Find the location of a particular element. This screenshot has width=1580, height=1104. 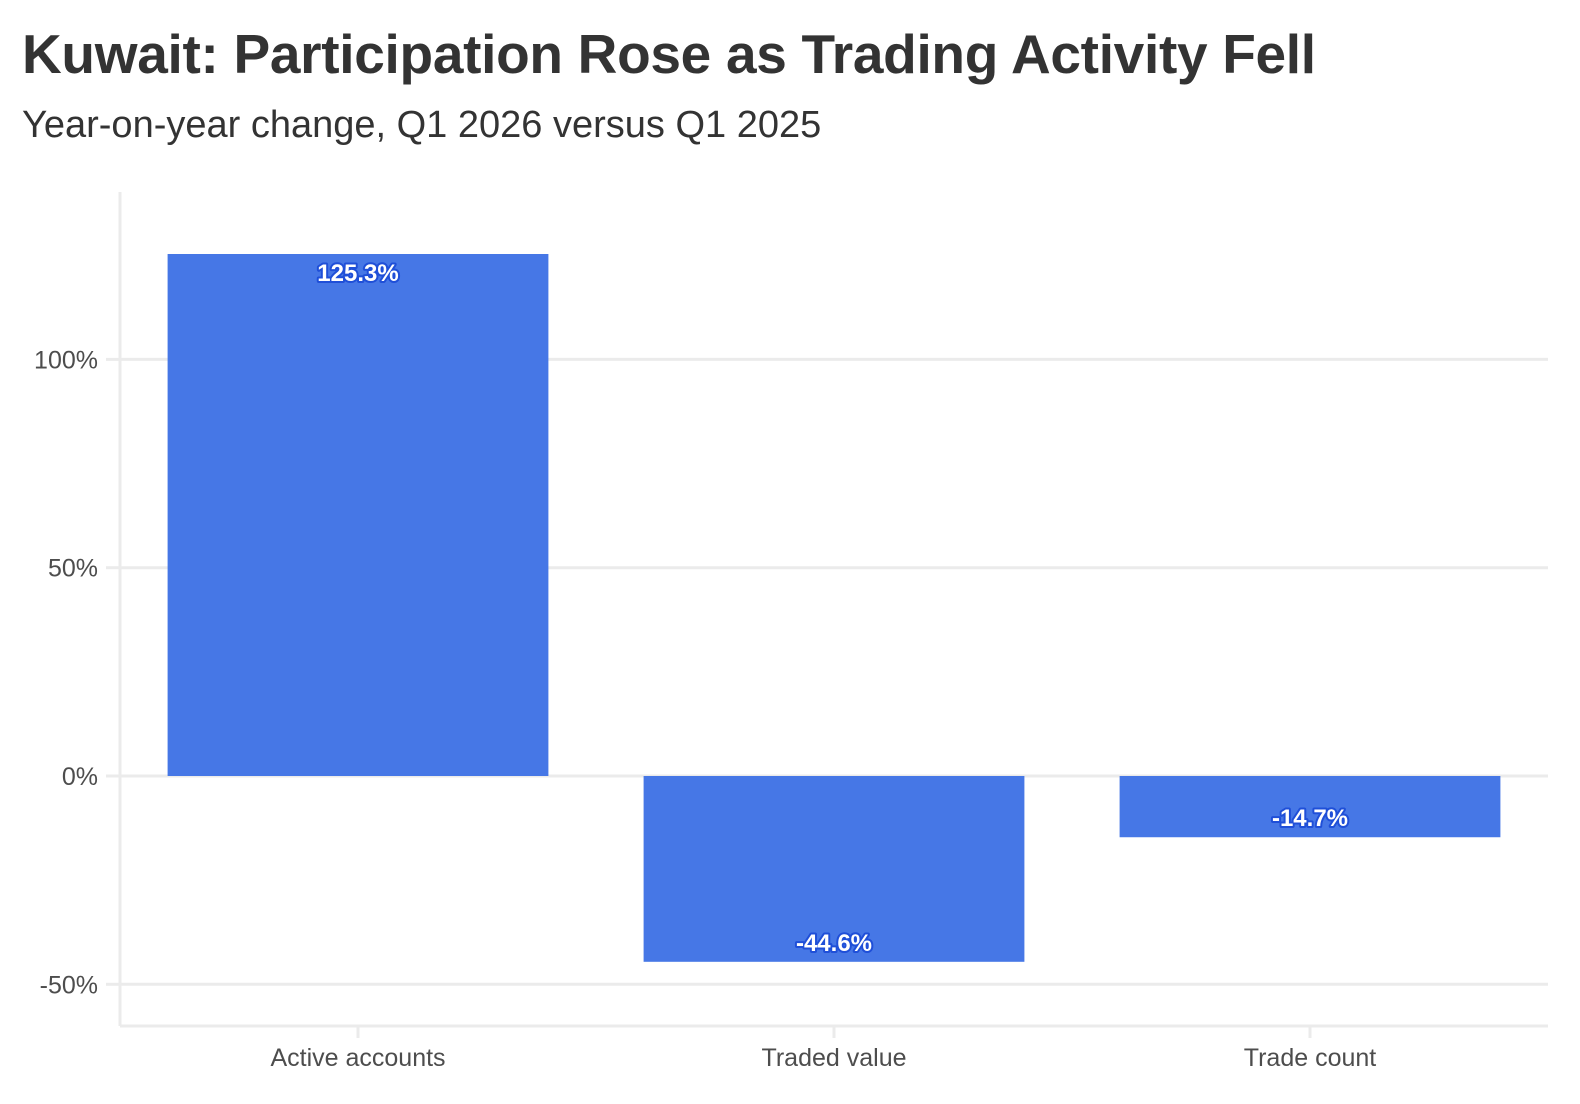

bar-trade-count is located at coordinates (1310, 807).